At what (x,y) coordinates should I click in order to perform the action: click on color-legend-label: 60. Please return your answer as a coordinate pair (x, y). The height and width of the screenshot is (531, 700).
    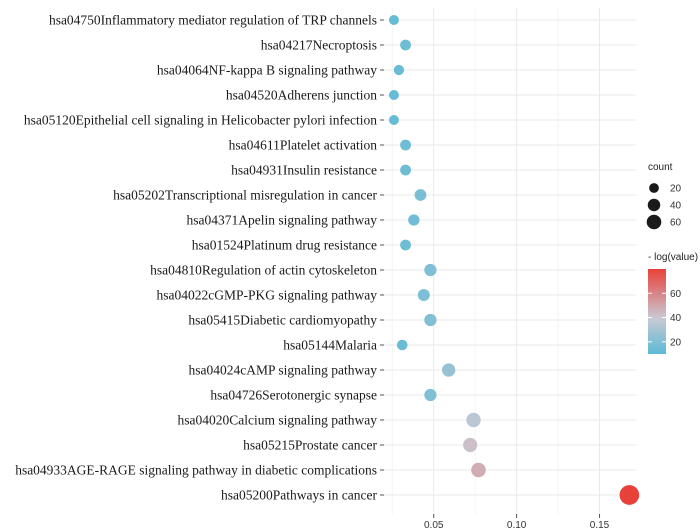
    Looking at the image, I should click on (676, 294).